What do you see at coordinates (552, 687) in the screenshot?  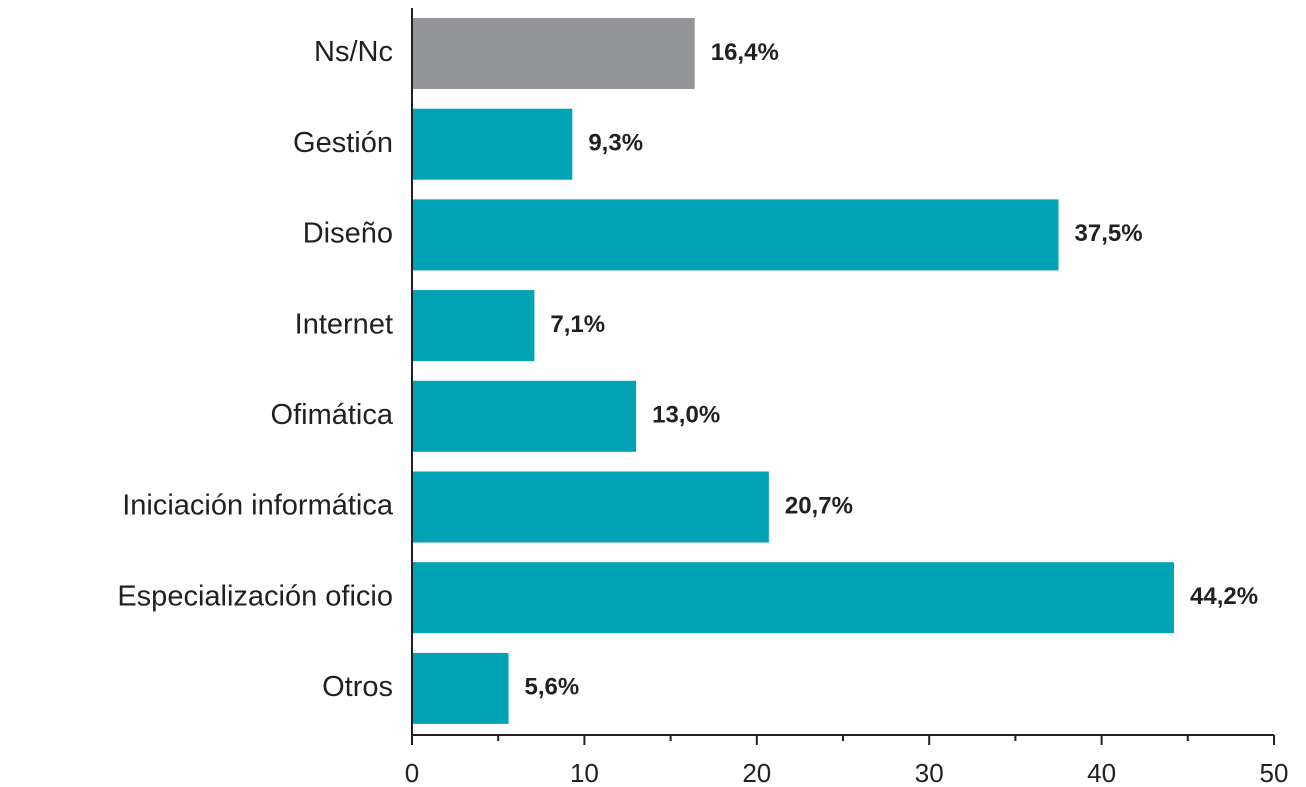 I see `value-label: 5,6%` at bounding box center [552, 687].